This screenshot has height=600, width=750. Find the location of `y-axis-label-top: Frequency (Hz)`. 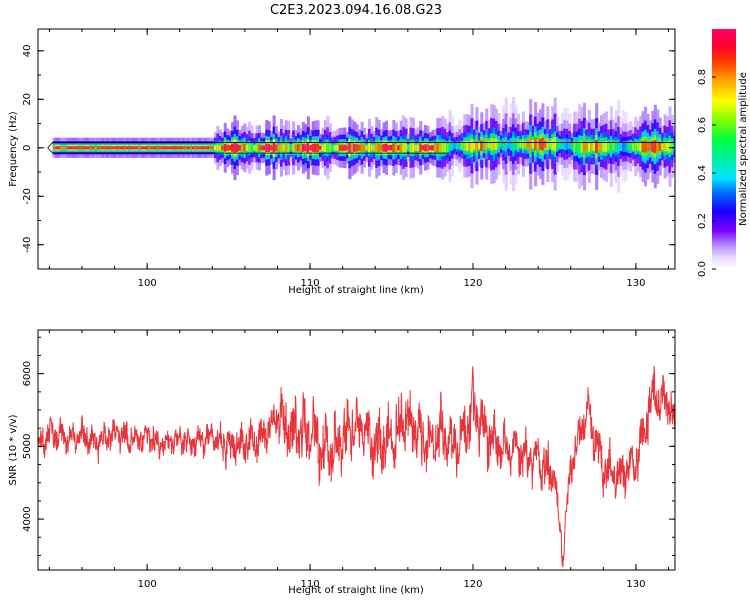

y-axis-label-top: Frequency (Hz) is located at coordinates (13, 149).